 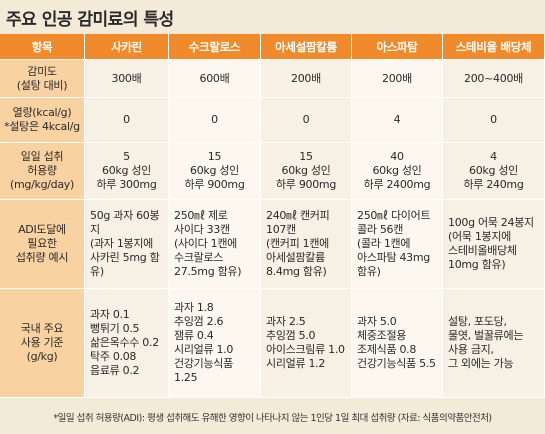 I want to click on table-cell: 50g 과자 60봉지 (과자 1봉지에 사카린 5mg 함유), so click(x=127, y=244).